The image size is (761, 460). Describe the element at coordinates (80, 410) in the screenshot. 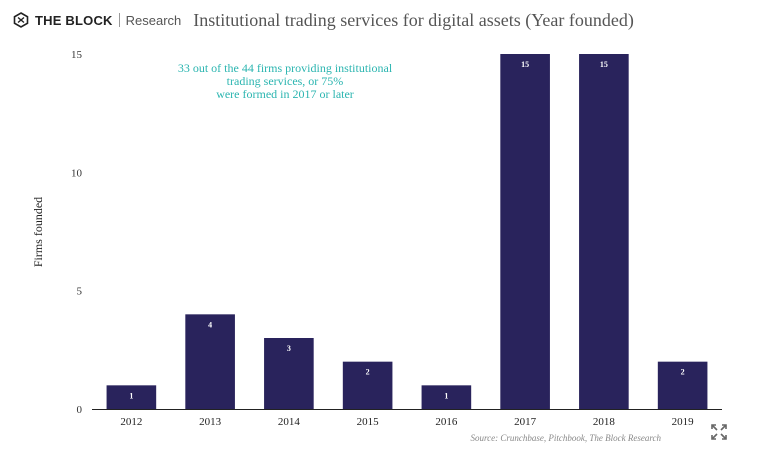

I see `y-tick-label: 0` at that location.